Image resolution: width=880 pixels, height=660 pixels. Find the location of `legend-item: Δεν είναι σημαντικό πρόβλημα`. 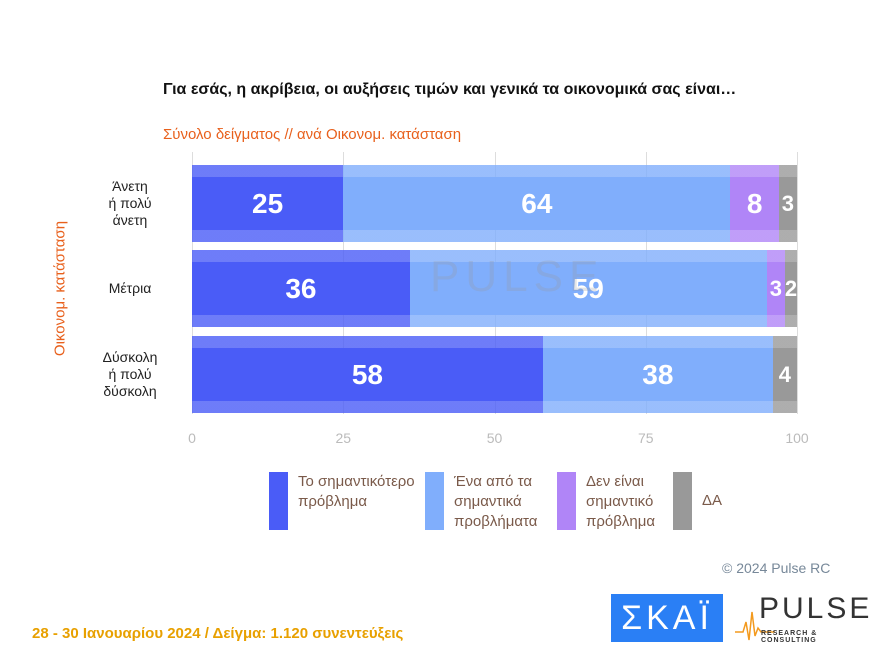

legend-item: Δεν είναι σημαντικό πρόβλημα is located at coordinates (626, 502).